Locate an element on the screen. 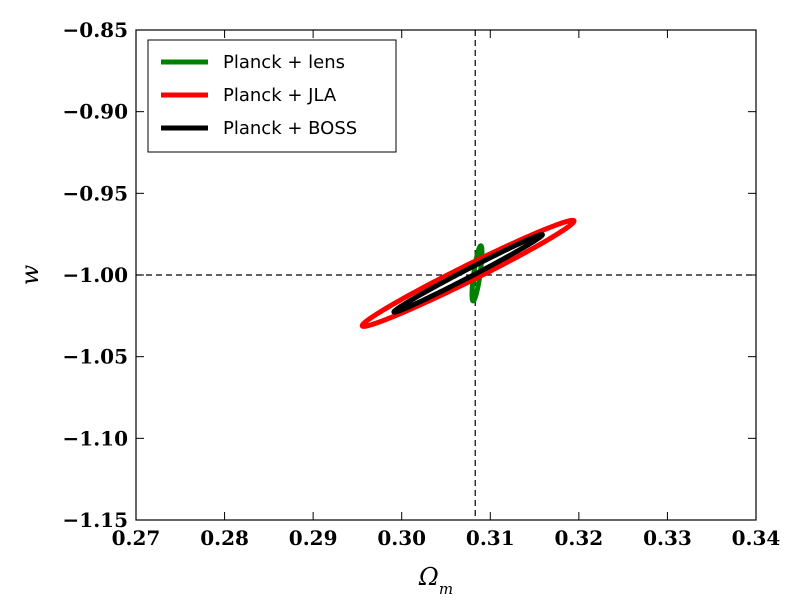  y-axis-label: w is located at coordinates (30, 274).